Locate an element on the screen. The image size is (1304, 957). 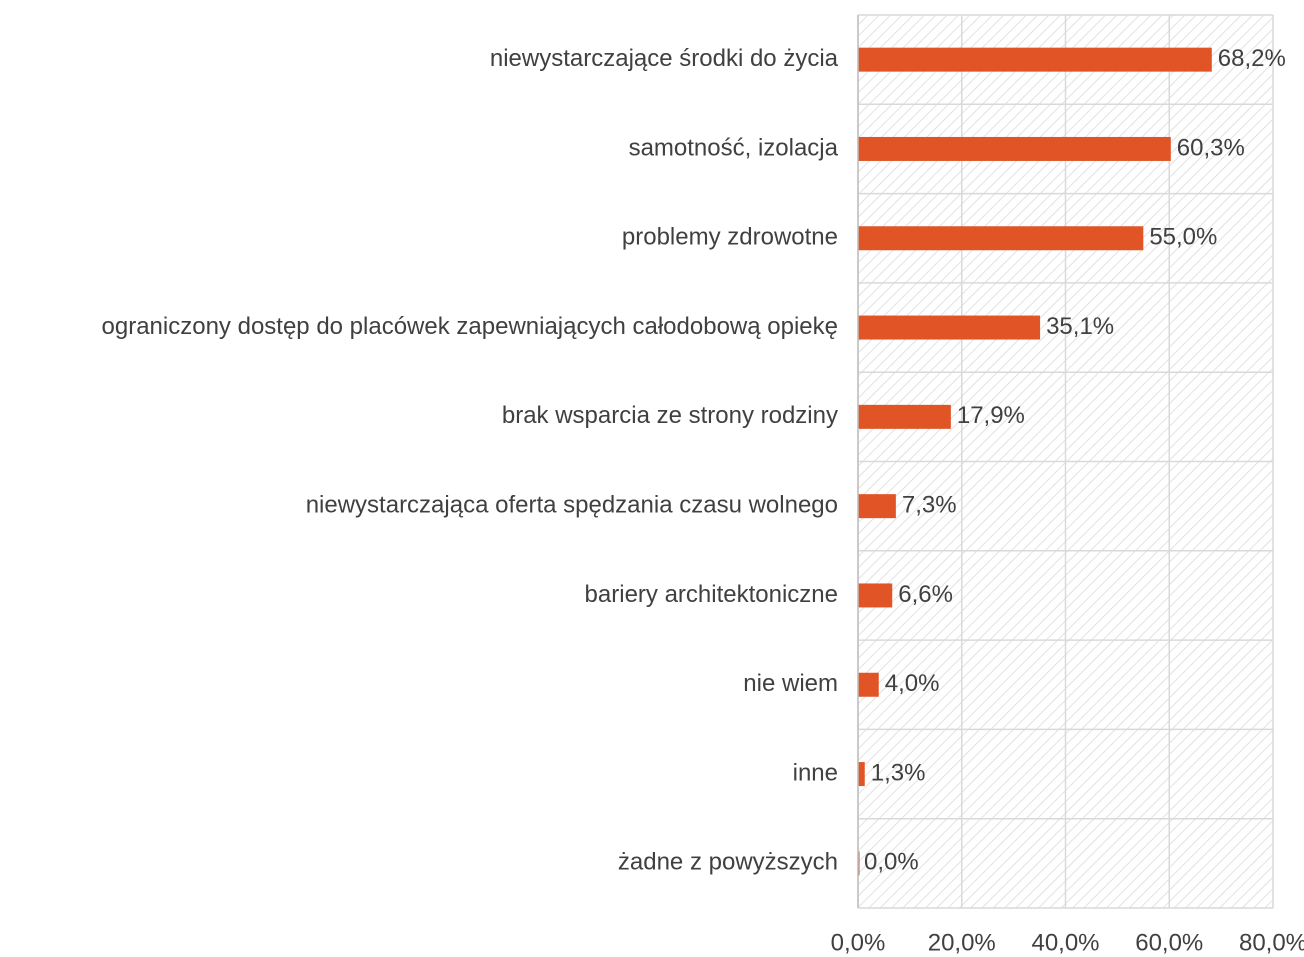
data-label: 4,0% is located at coordinates (912, 683).